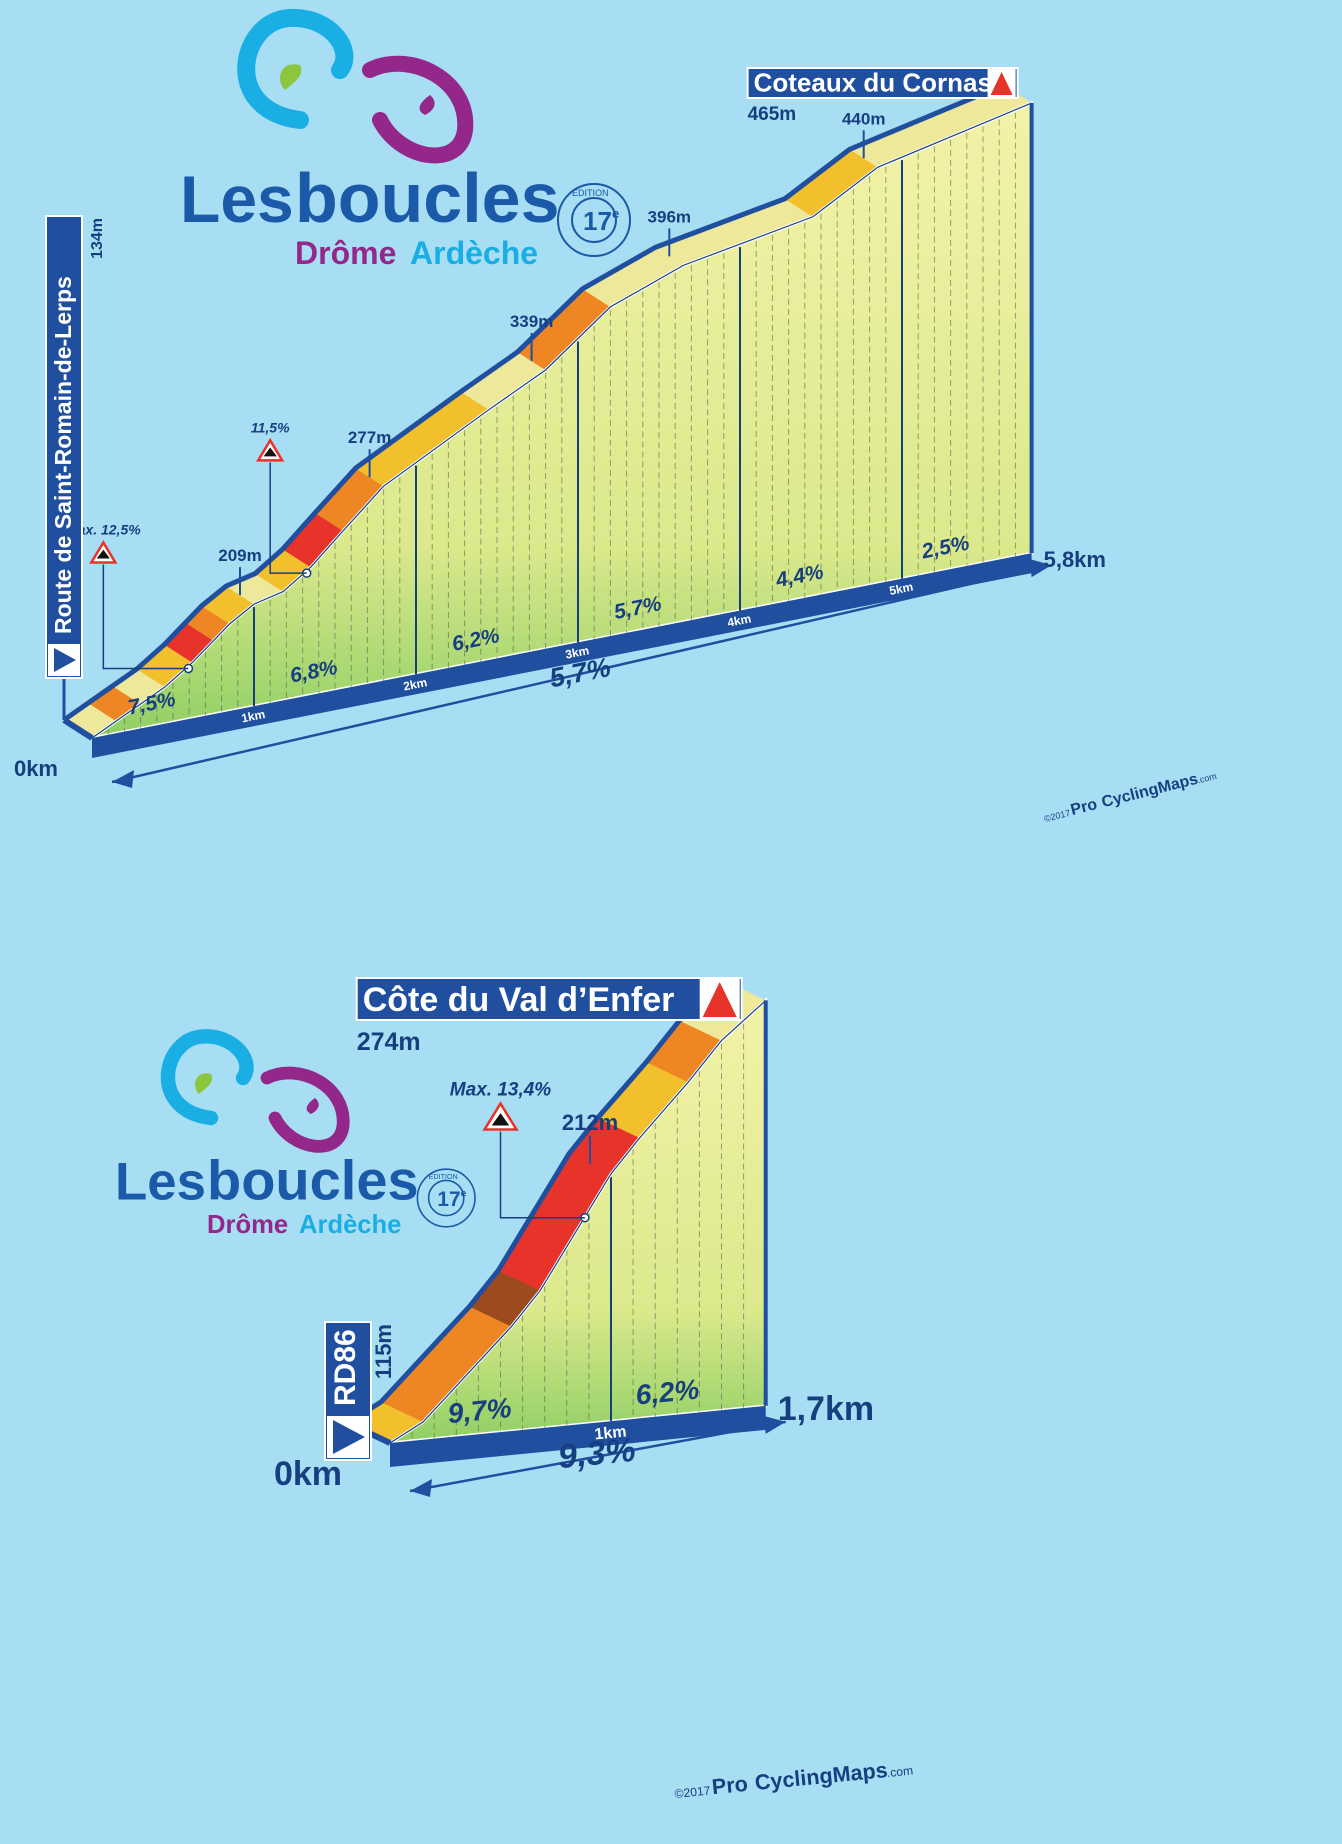 The height and width of the screenshot is (1844, 1342). I want to click on start-sign-box, so click(64, 447).